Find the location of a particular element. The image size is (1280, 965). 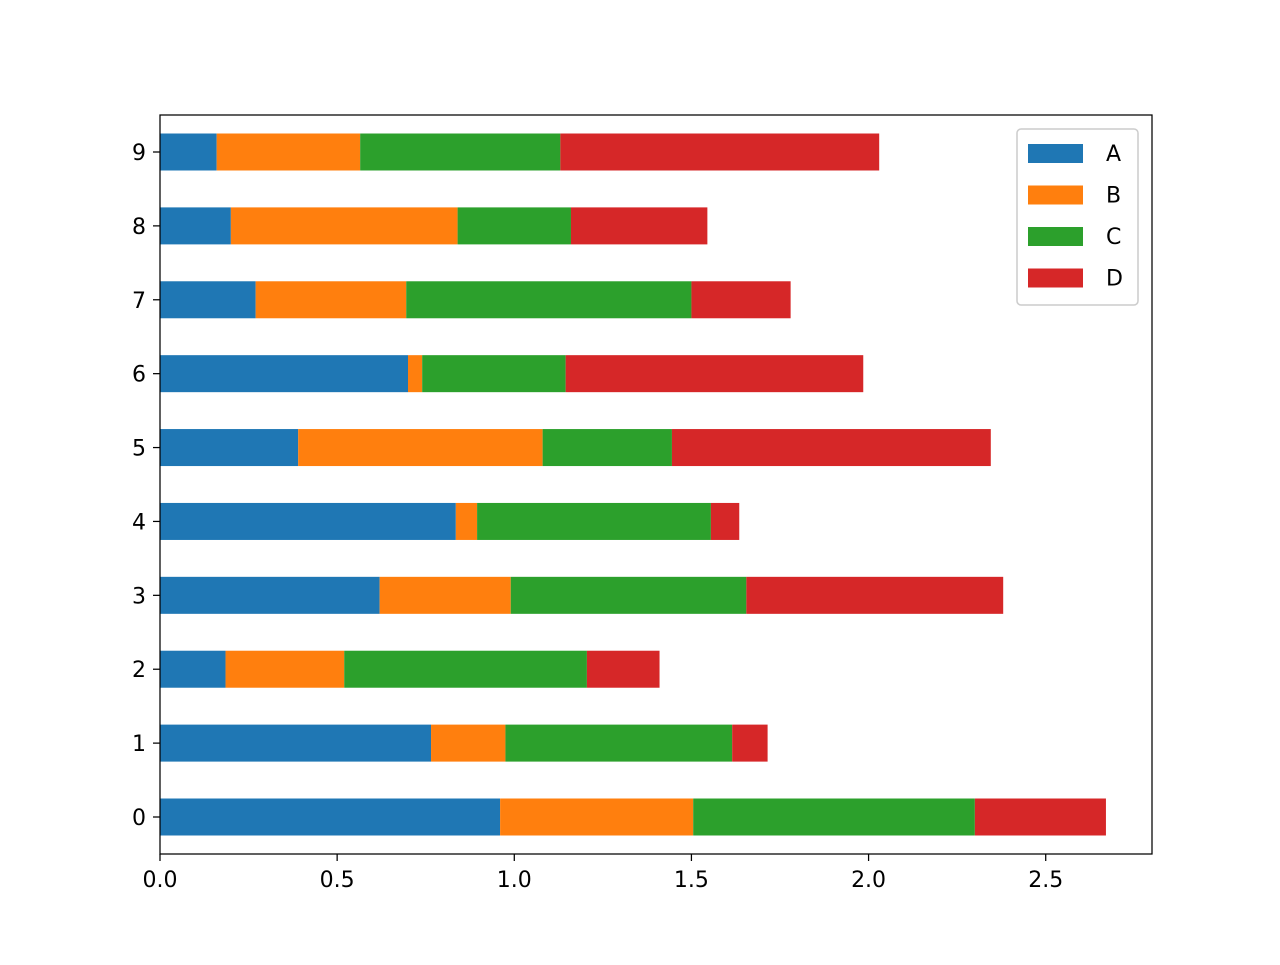

legend-swatch-c is located at coordinates (1055, 236).